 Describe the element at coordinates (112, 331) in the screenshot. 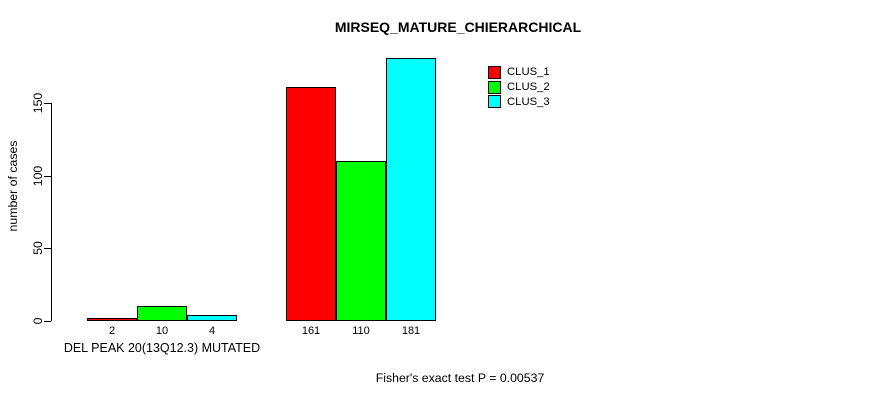

I see `bar-value-label: 2` at that location.